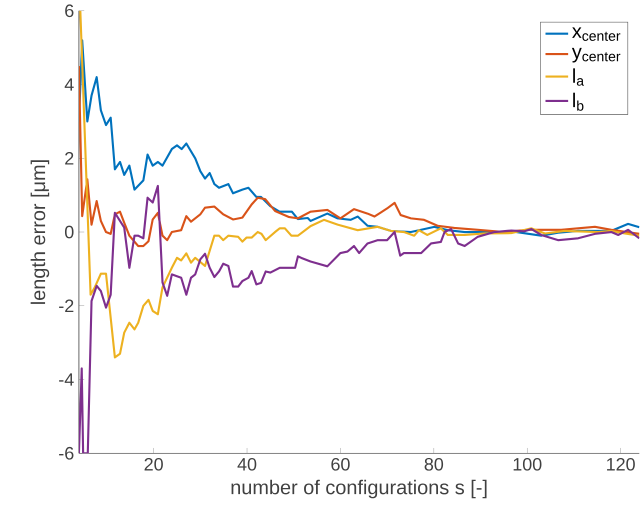 The width and height of the screenshot is (640, 531). What do you see at coordinates (69, 232) in the screenshot?
I see `y-tick-label: 0` at bounding box center [69, 232].